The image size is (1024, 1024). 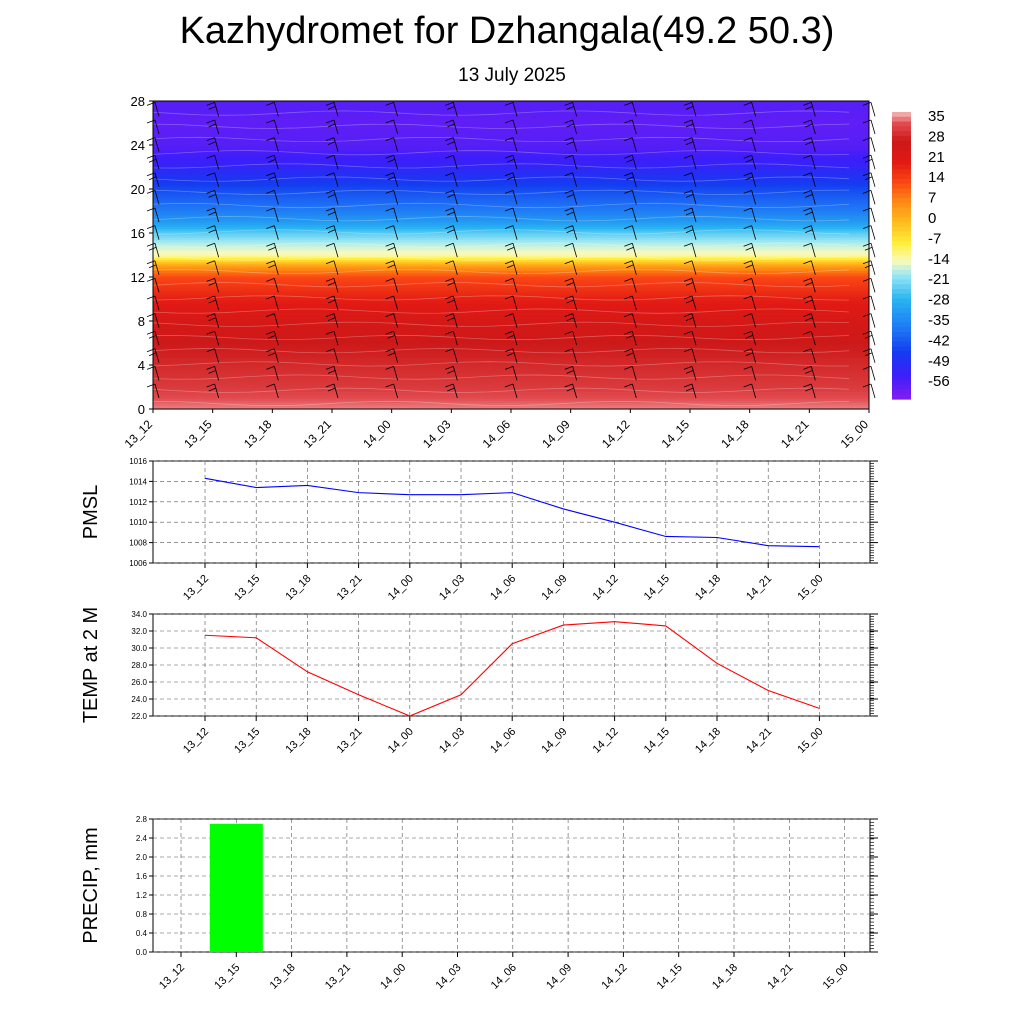 What do you see at coordinates (196, 741) in the screenshot?
I see `x-tick-label: 13_12` at bounding box center [196, 741].